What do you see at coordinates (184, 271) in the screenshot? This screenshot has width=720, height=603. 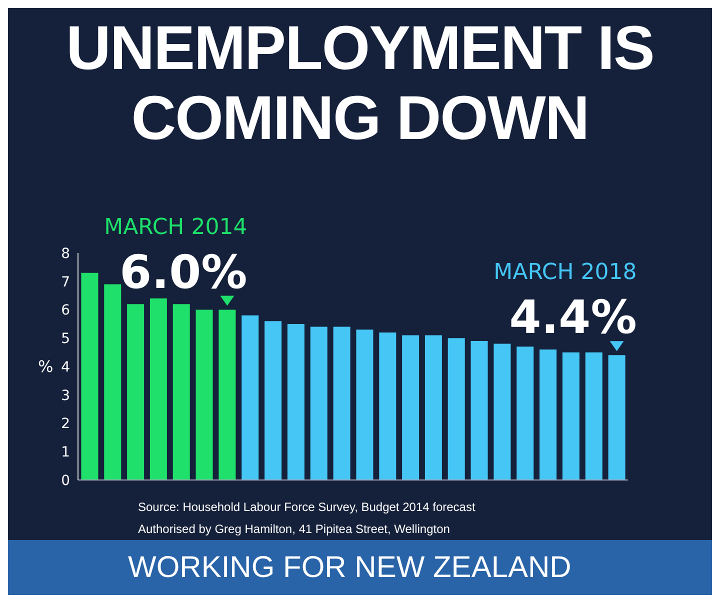 I see `data-label: 6.0%` at bounding box center [184, 271].